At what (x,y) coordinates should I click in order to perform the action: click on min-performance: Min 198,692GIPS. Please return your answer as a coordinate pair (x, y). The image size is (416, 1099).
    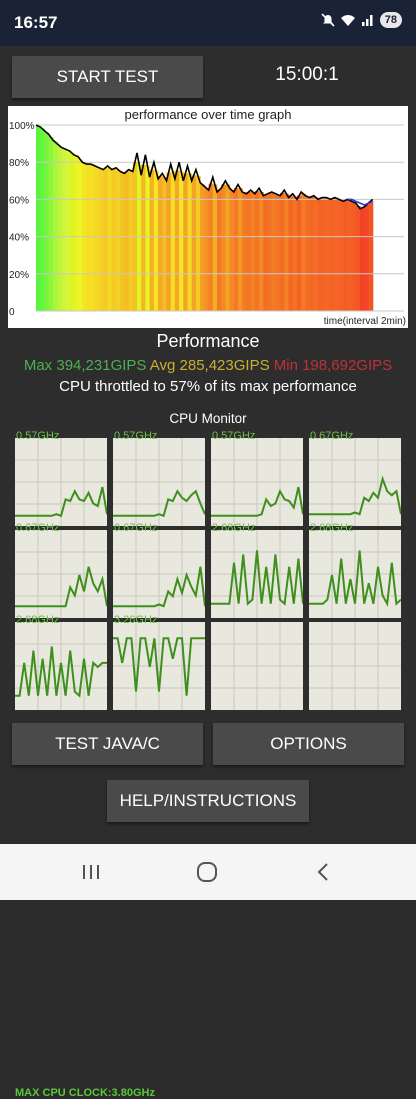
    Looking at the image, I should click on (333, 365).